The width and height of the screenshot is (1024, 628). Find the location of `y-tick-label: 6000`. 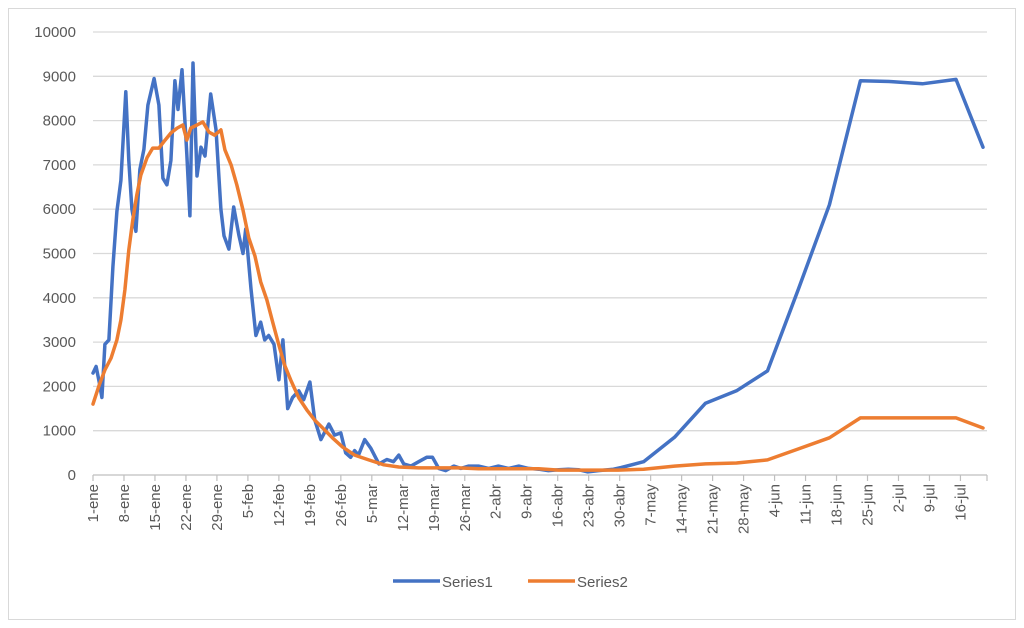

y-tick-label: 6000 is located at coordinates (59, 209).